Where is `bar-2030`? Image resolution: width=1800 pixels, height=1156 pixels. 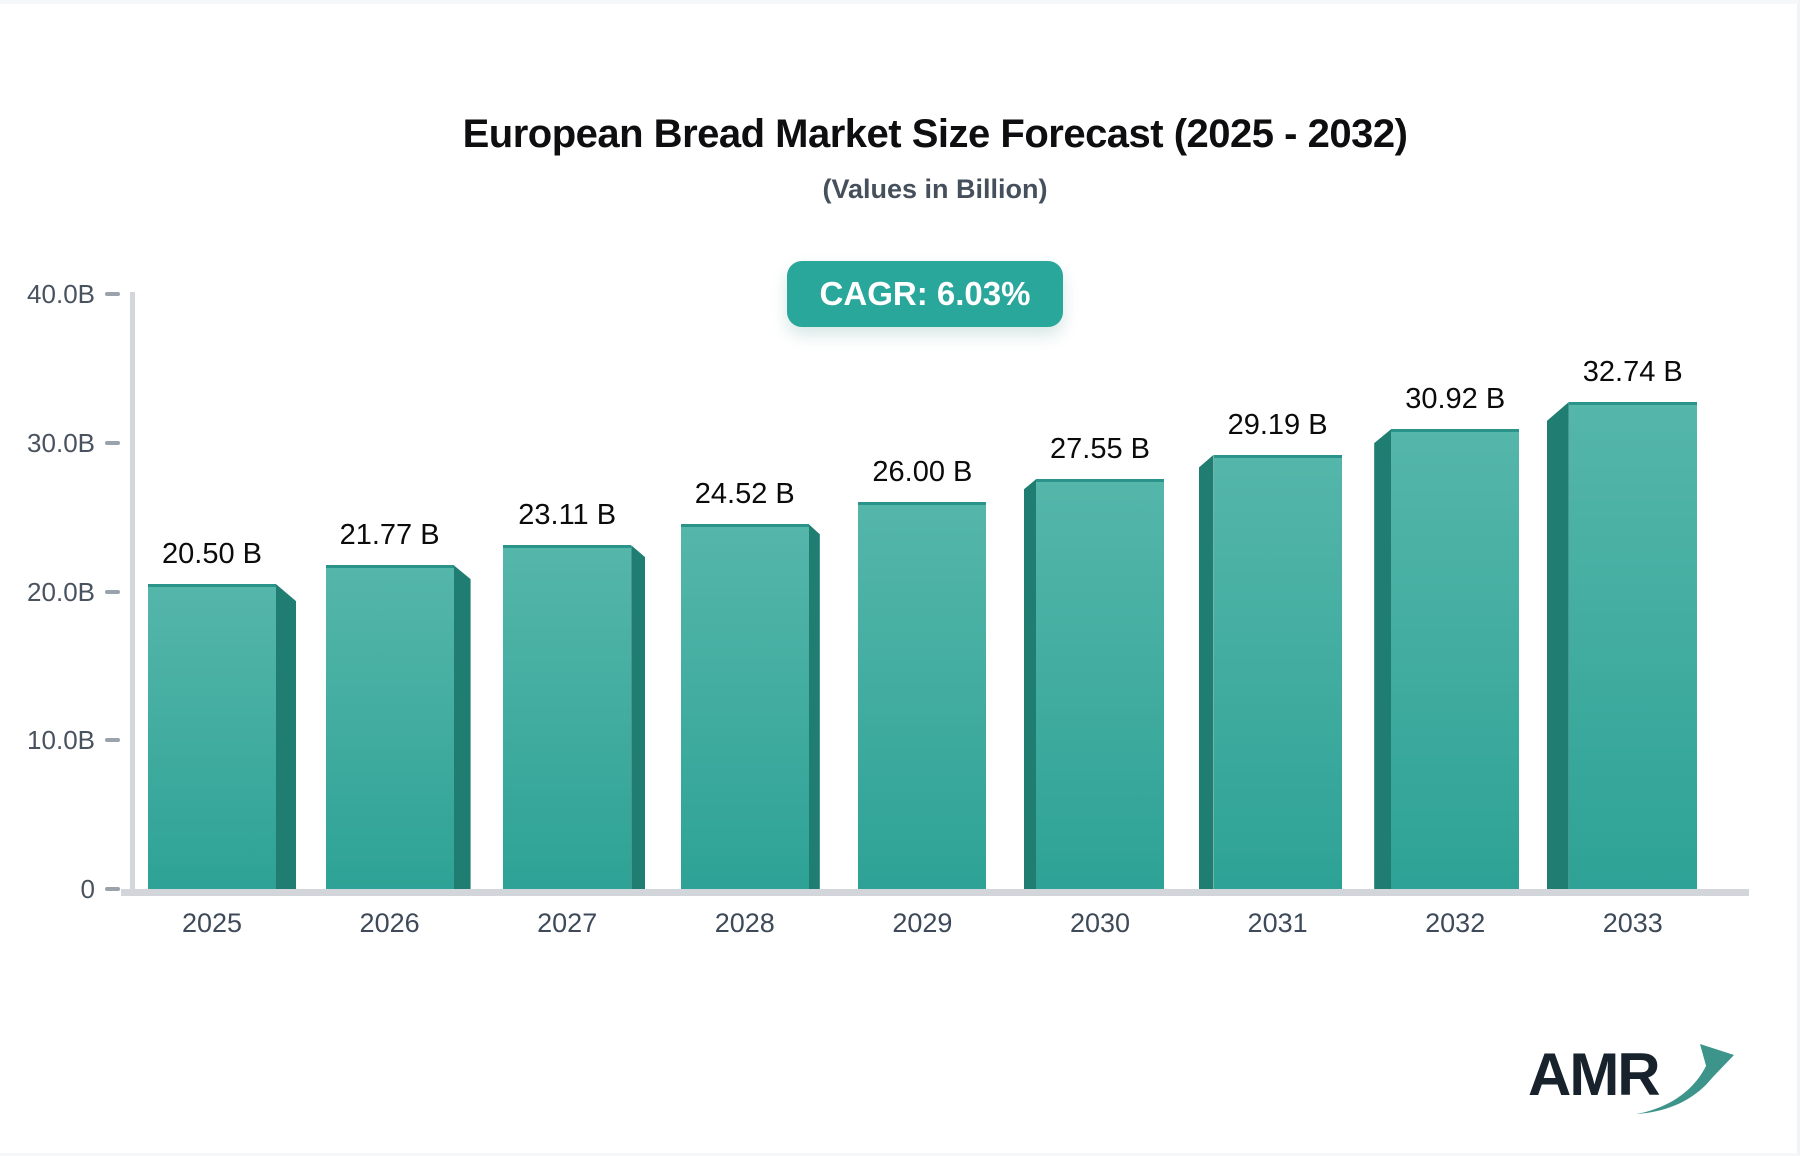 bar-2030 is located at coordinates (1100, 684).